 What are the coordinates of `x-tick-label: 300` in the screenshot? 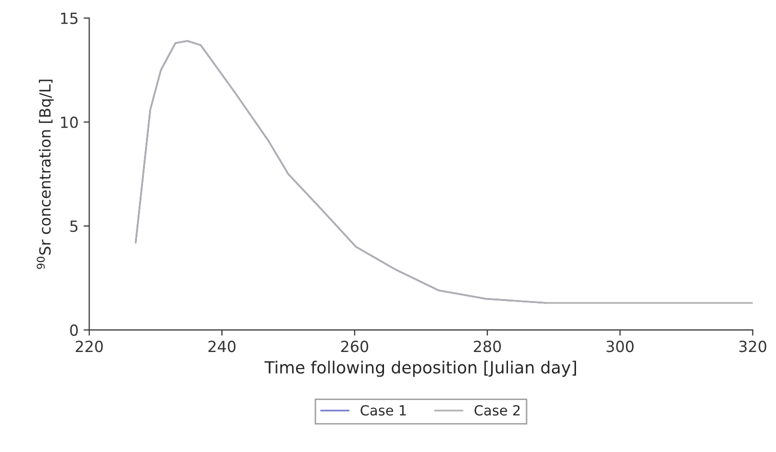 It's located at (620, 346).